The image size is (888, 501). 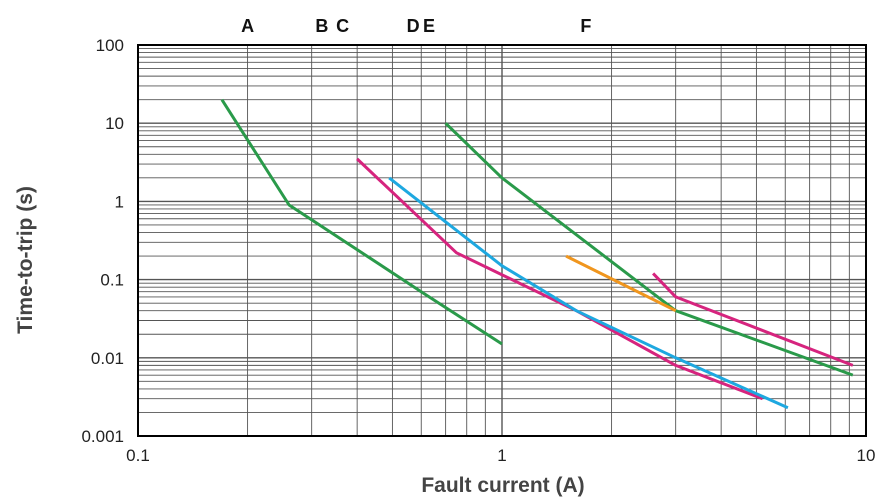 I want to click on x-axis-label: Fault current (A), so click(x=502, y=485).